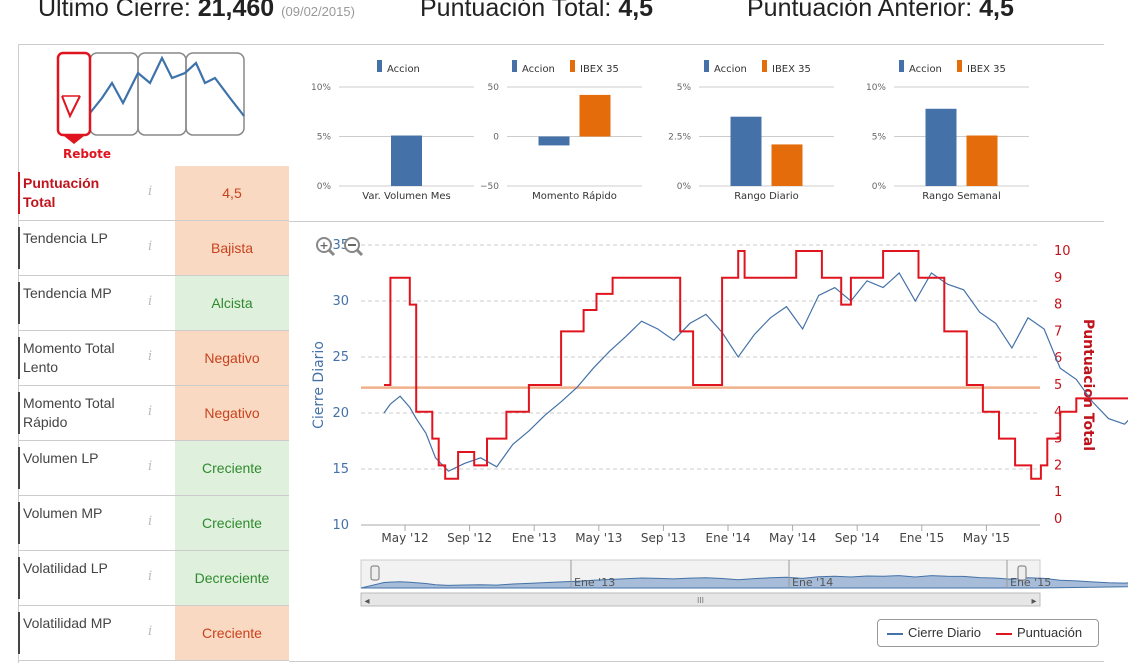 The width and height of the screenshot is (1128, 663). I want to click on indicator-row: Puntuación Total i 4,5, so click(153, 193).